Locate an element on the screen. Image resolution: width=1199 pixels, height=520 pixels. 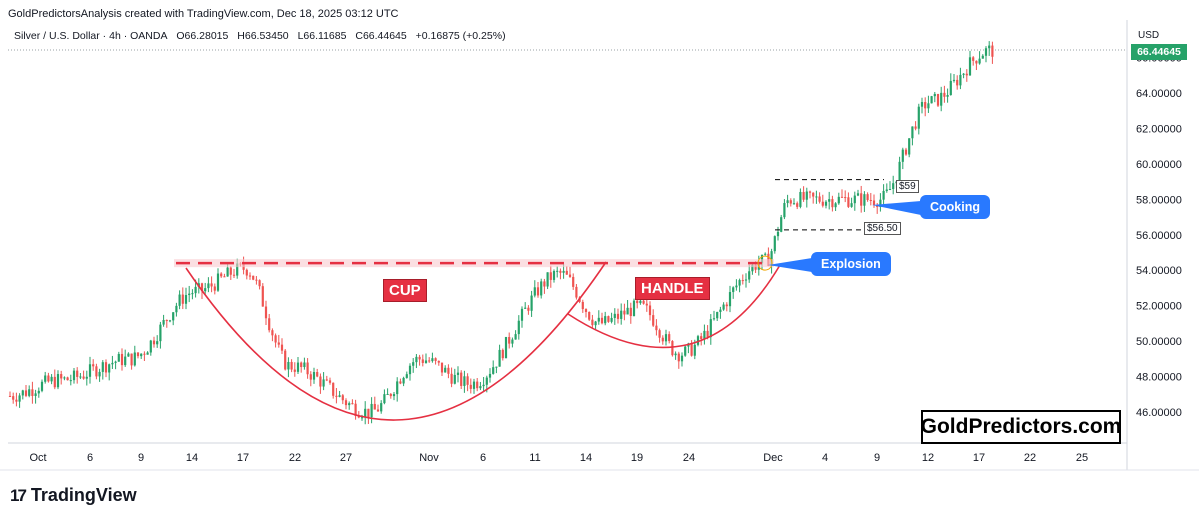
y-tick-label: 58.00000 is located at coordinates (1159, 200).